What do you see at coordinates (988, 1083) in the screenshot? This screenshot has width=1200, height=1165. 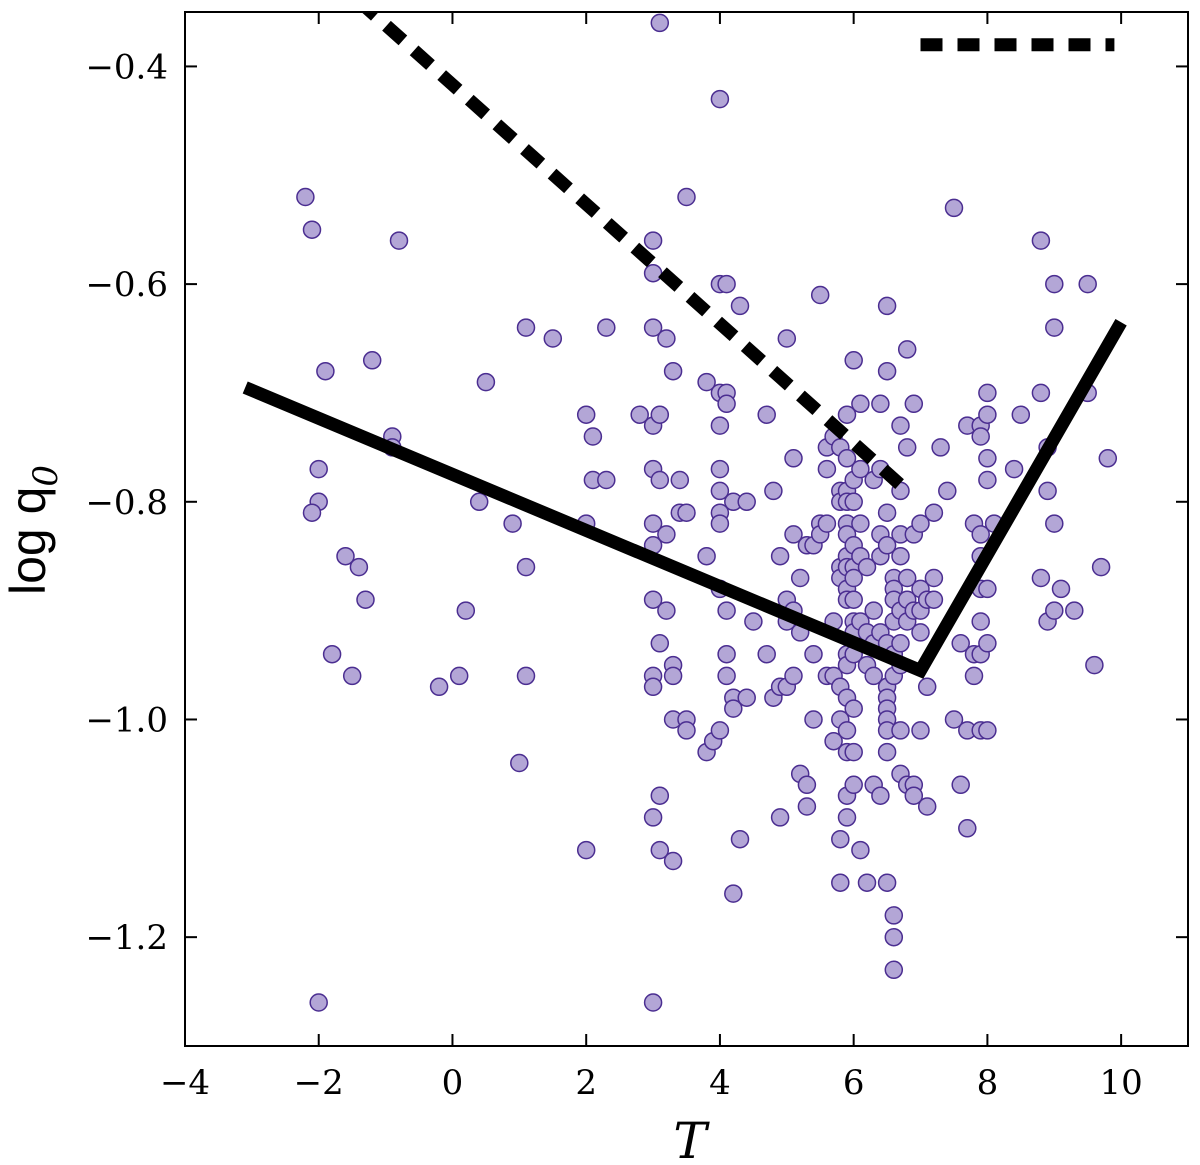 I see `x-tick-label: 8` at bounding box center [988, 1083].